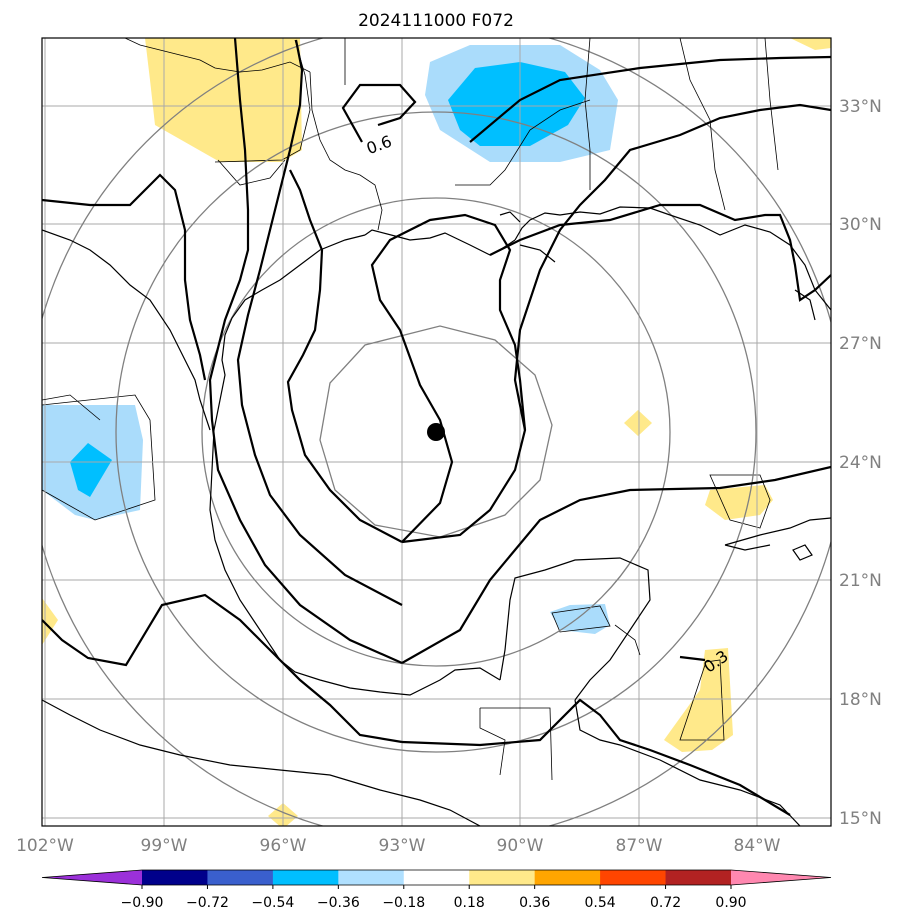 Image resolution: width=902 pixels, height=924 pixels. What do you see at coordinates (520, 846) in the screenshot?
I see `lon-label: 90°W` at bounding box center [520, 846].